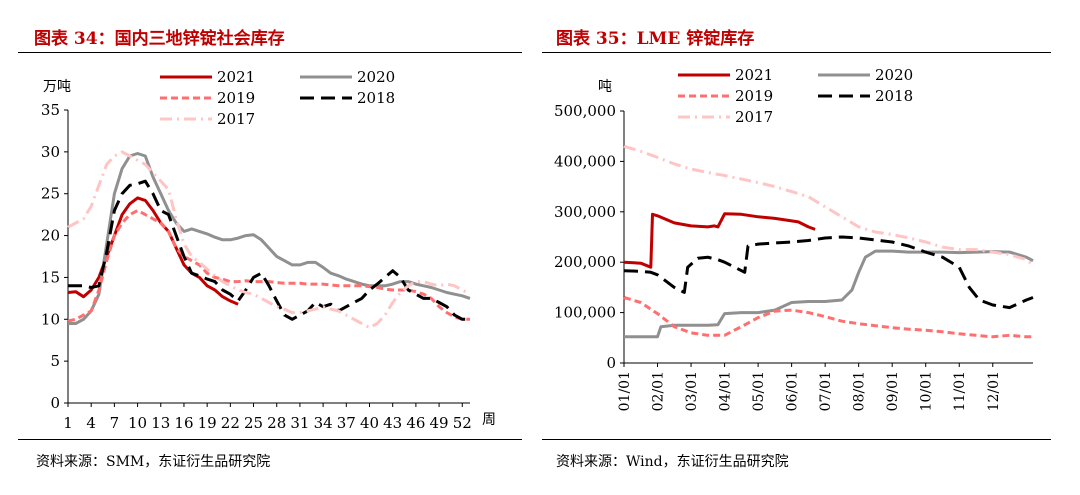 The width and height of the screenshot is (1080, 495). Describe the element at coordinates (585, 262) in the screenshot. I see `y-tick-label: 200,000` at that location.